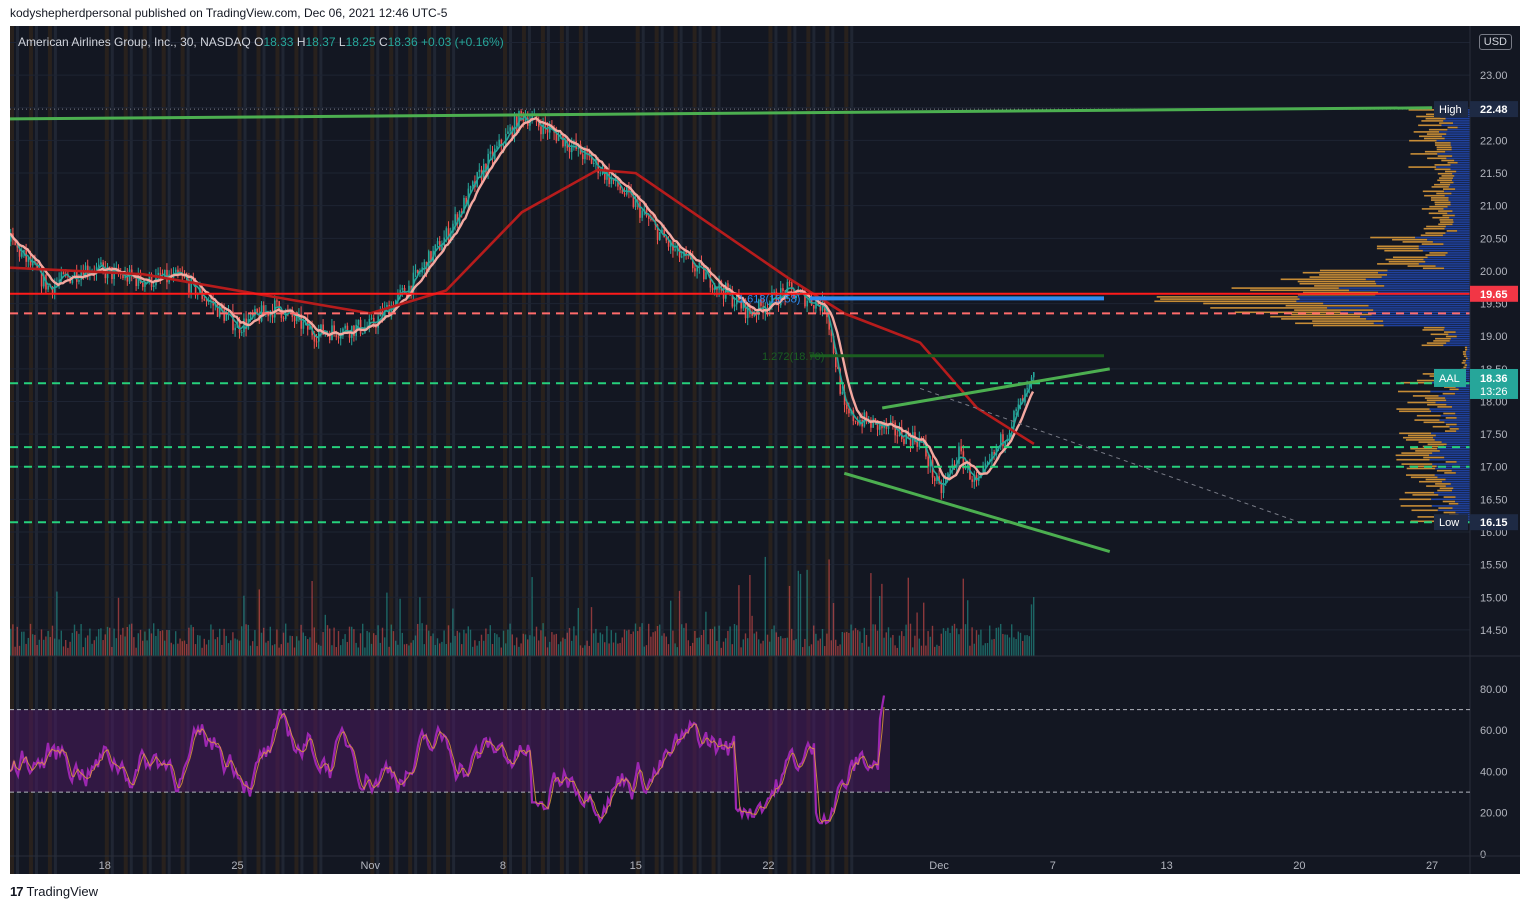 The width and height of the screenshot is (1530, 910). What do you see at coordinates (1494, 392) in the screenshot?
I see `countdown-label: 13:26` at bounding box center [1494, 392].